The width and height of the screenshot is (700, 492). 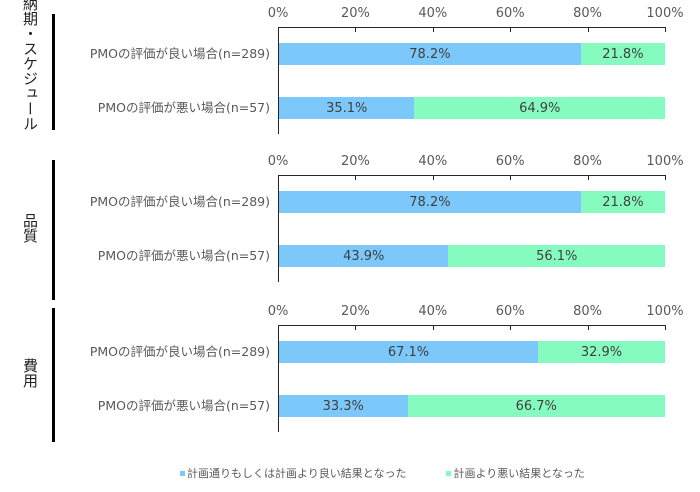 What do you see at coordinates (297, 473) in the screenshot?
I see `legend-label-good: 計画通りもしくは計画より良い結果となった` at bounding box center [297, 473].